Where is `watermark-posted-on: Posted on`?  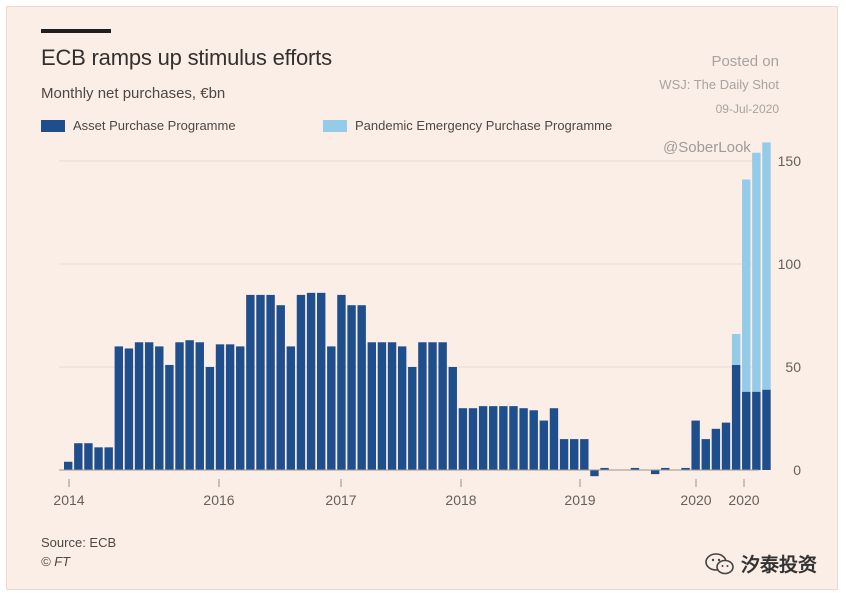 watermark-posted-on: Posted on is located at coordinates (745, 61).